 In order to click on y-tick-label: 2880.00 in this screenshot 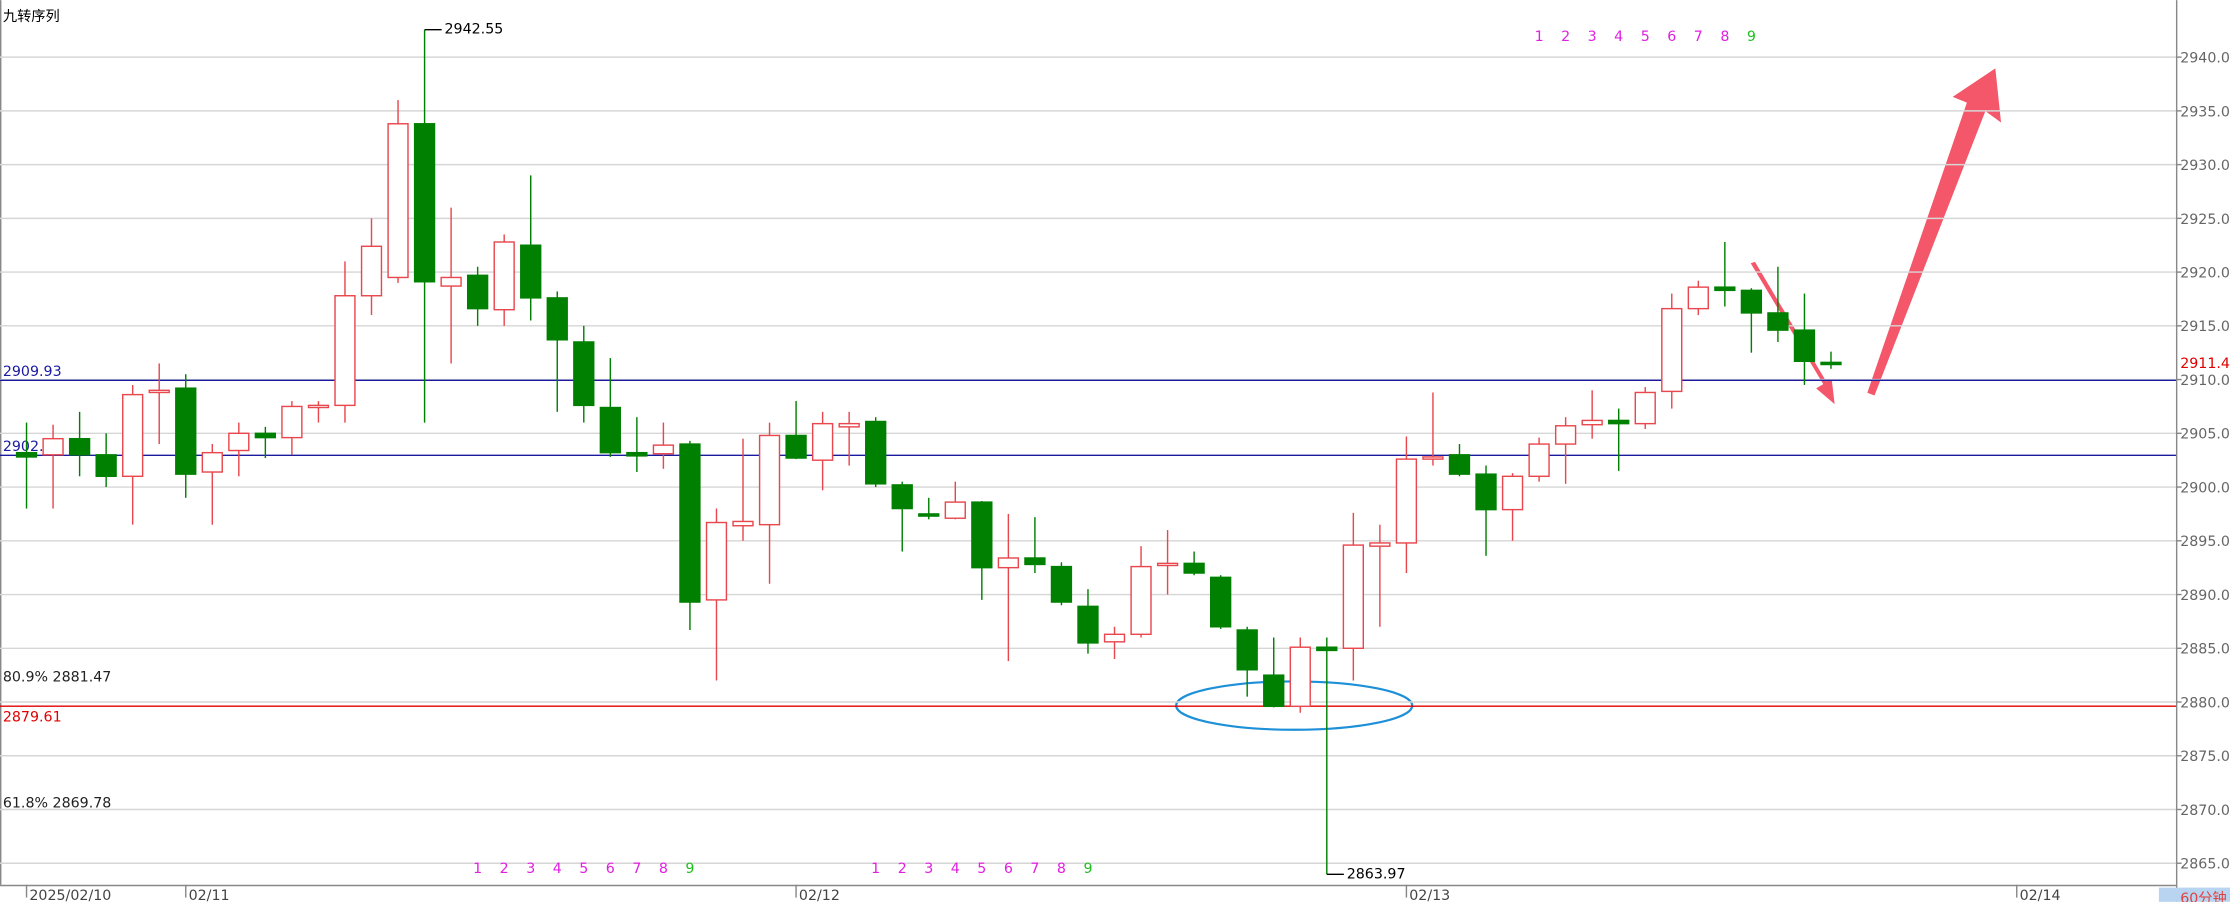, I will do `click(2205, 703)`.